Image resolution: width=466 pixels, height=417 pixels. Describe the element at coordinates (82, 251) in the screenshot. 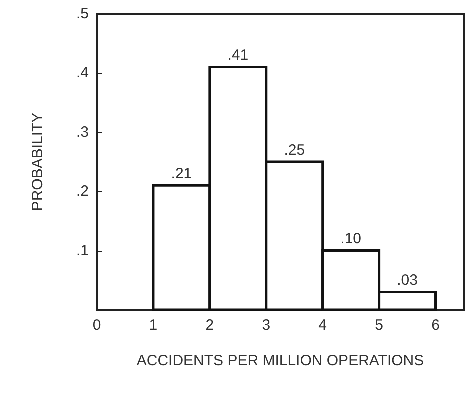

I see `y-tick-label: .1` at that location.